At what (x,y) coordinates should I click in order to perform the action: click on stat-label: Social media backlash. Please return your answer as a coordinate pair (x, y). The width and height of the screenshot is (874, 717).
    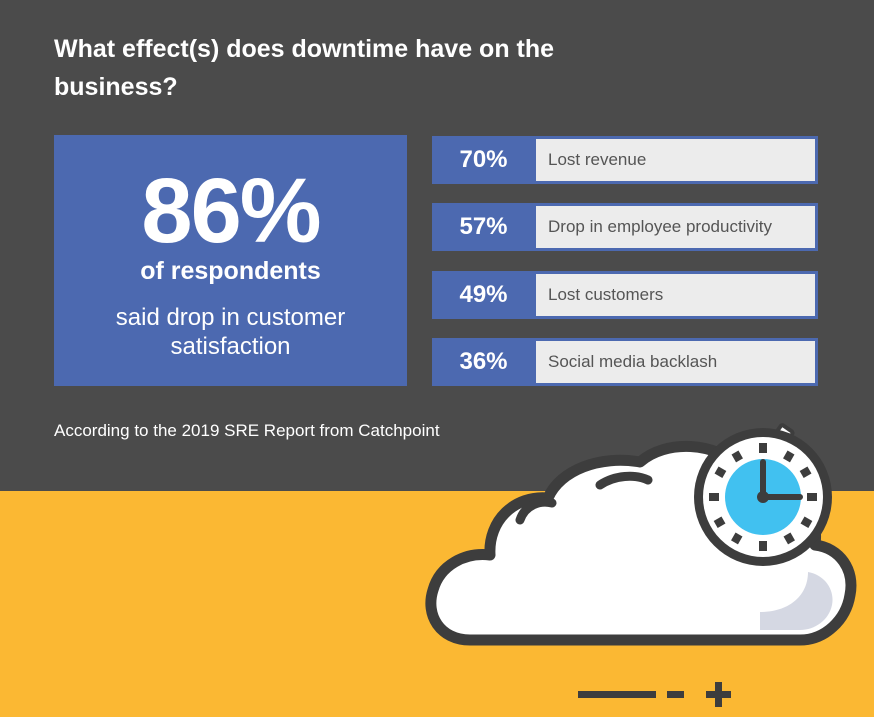
    Looking at the image, I should click on (675, 362).